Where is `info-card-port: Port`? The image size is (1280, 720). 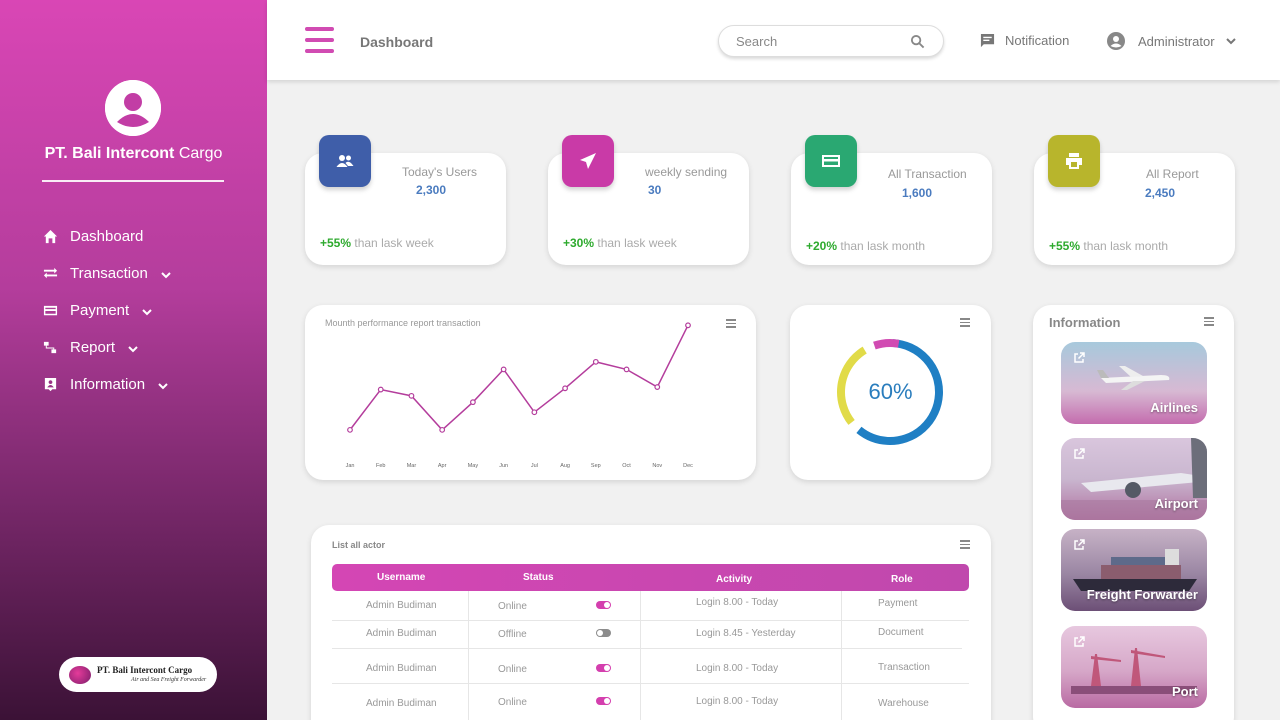 info-card-port: Port is located at coordinates (1134, 667).